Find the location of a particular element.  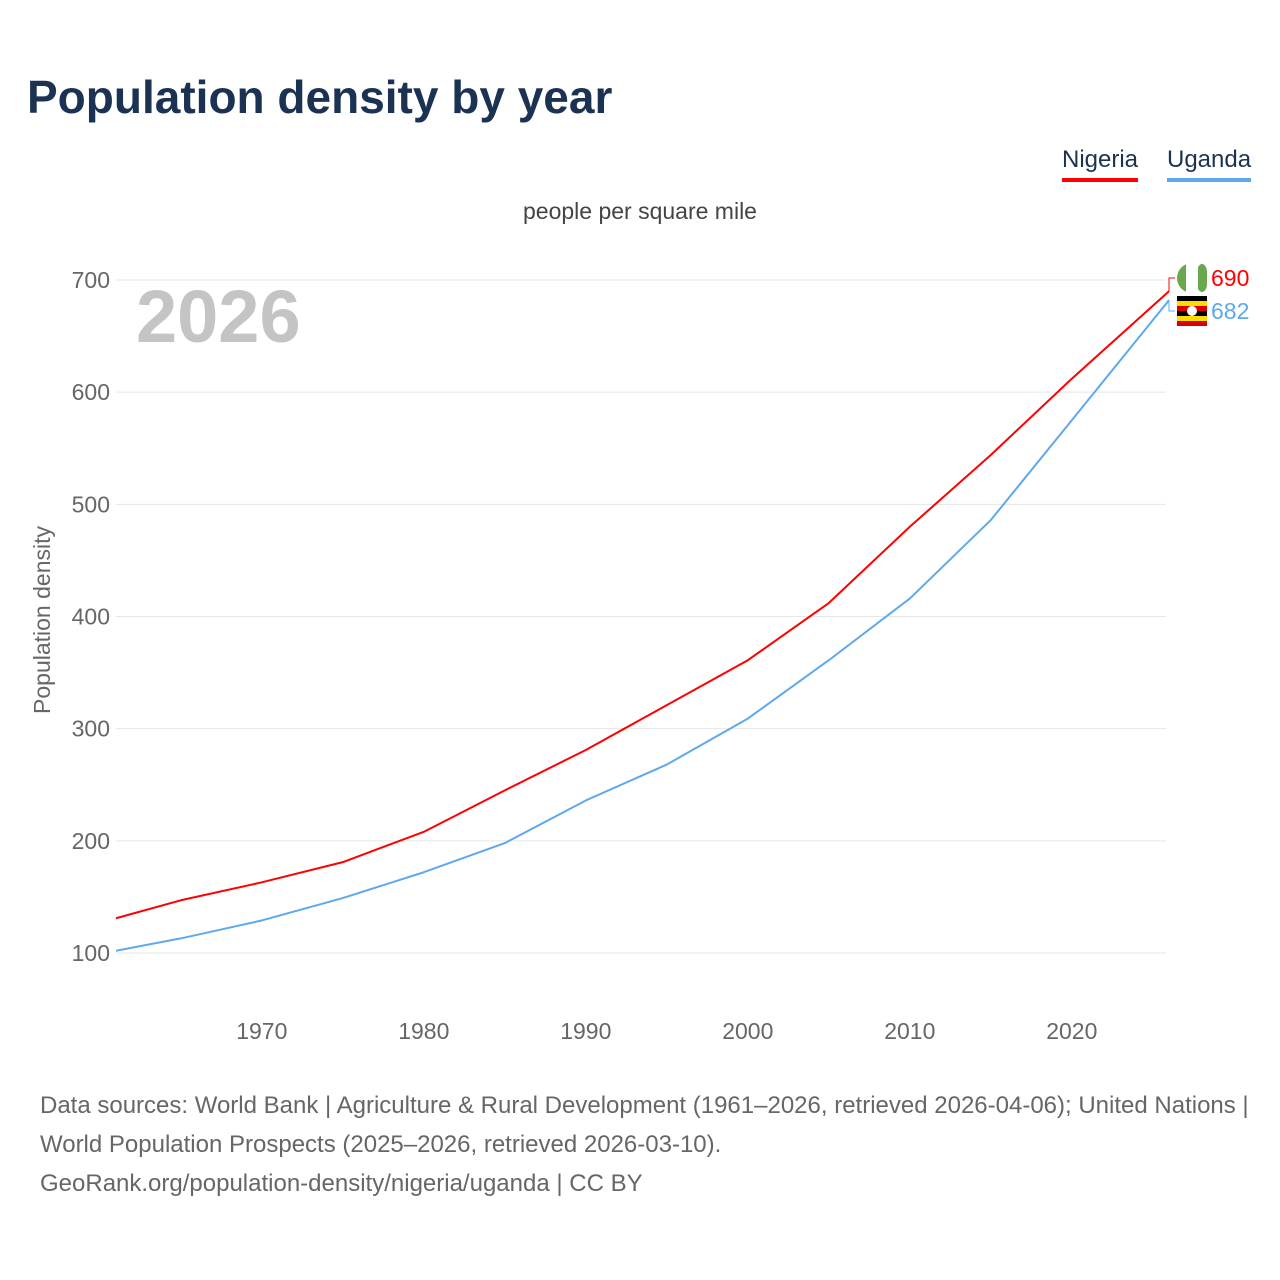

end-value-label: 682 is located at coordinates (1230, 311).